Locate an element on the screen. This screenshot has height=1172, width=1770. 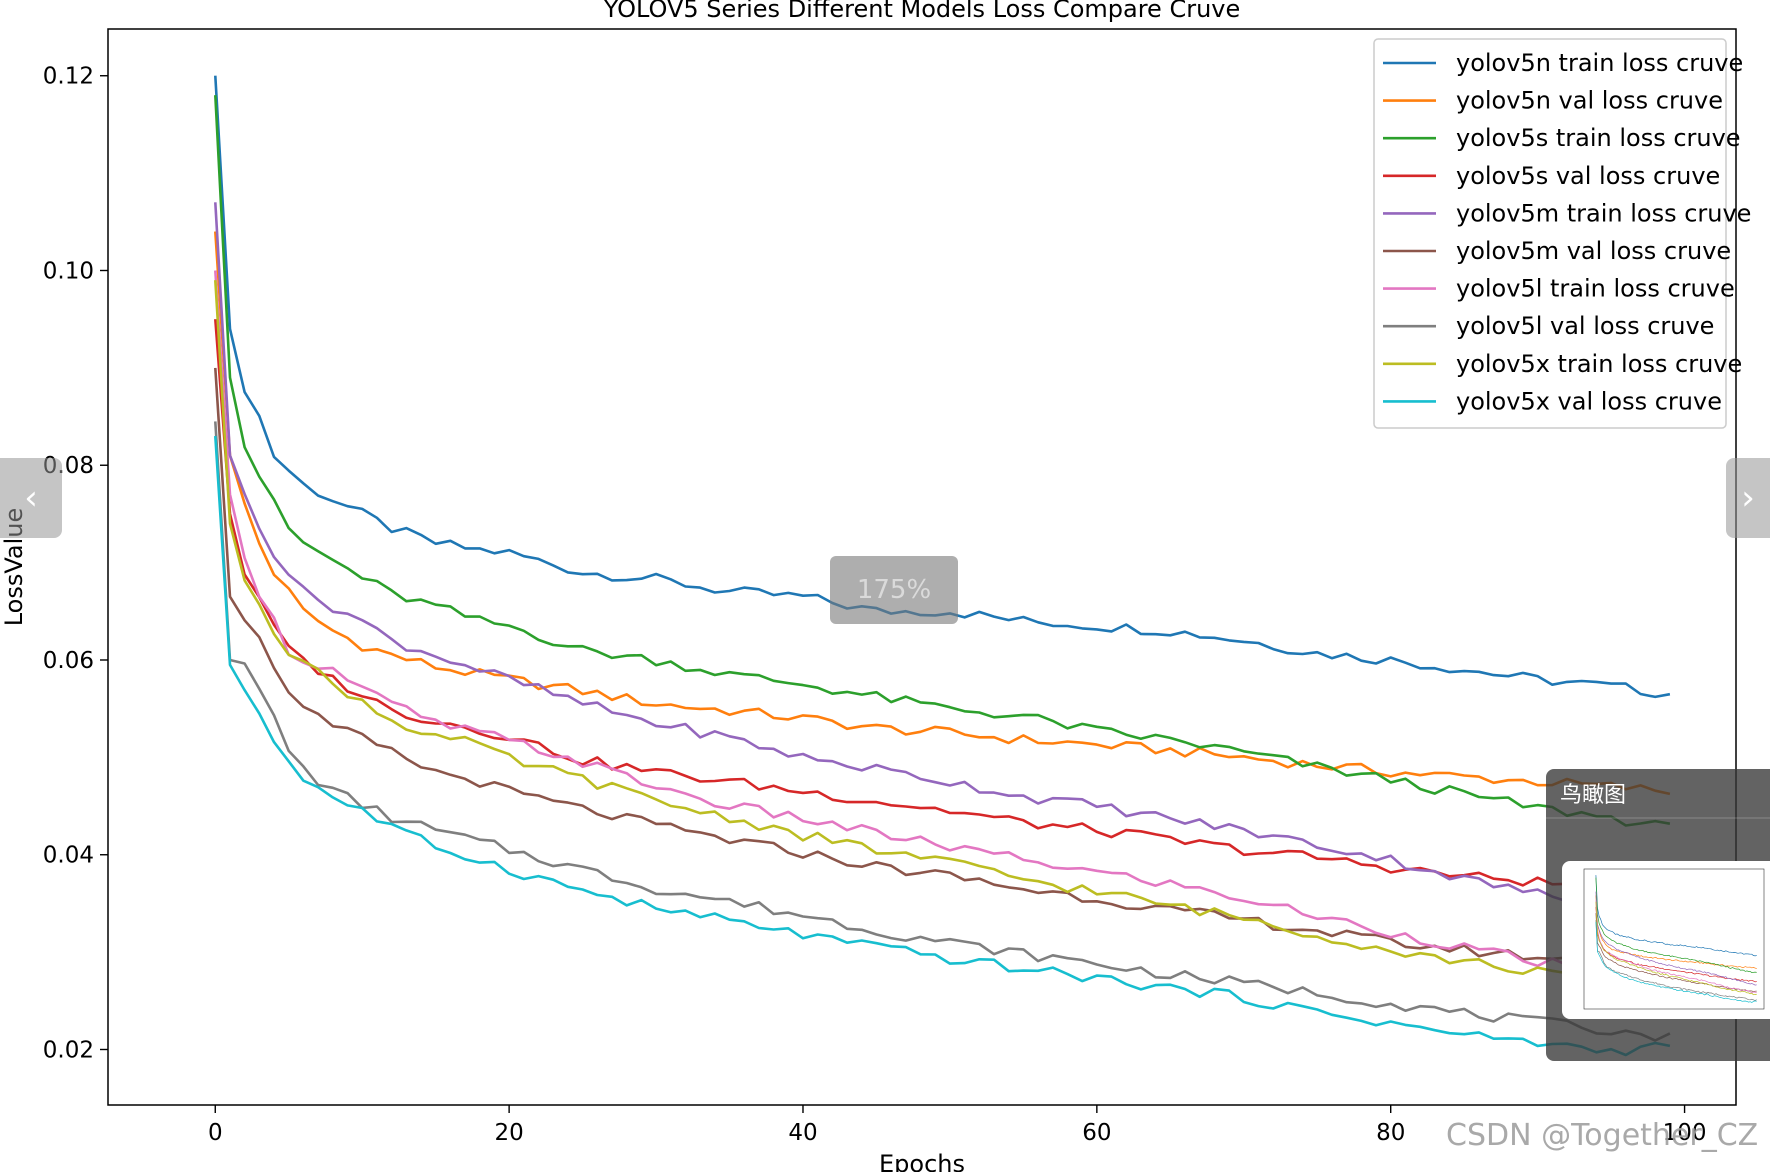
legend-entry-label: yolov5x train loss cruve is located at coordinates (1599, 364).